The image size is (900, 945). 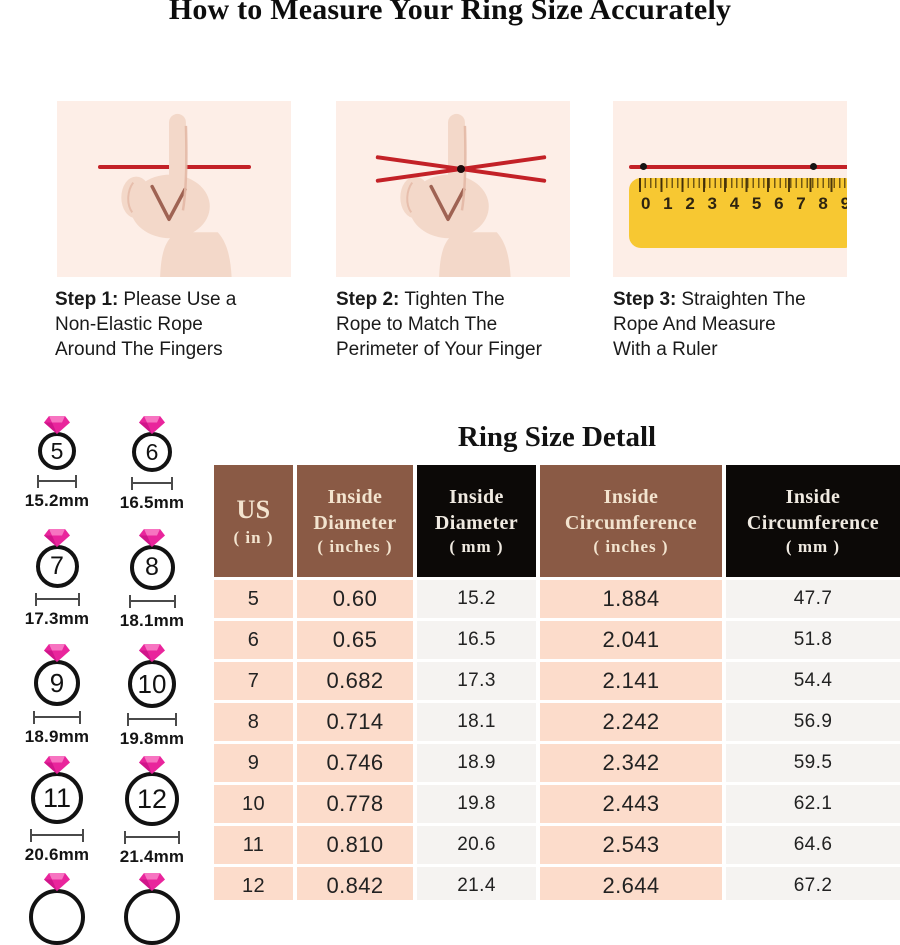 I want to click on table-cell: 67.2, so click(x=813, y=883).